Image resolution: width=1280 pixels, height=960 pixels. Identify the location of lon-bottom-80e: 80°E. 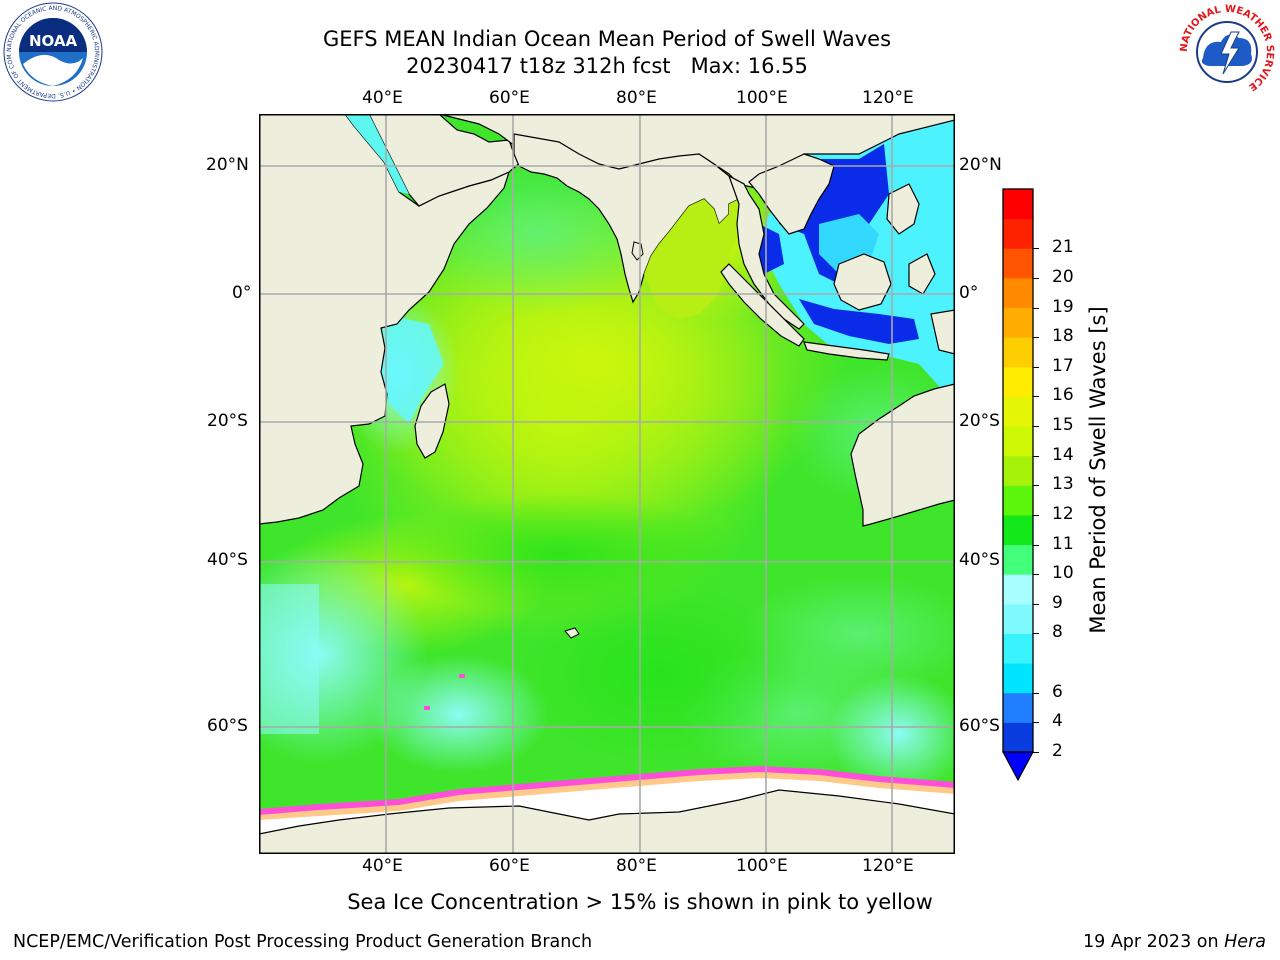
(636, 866).